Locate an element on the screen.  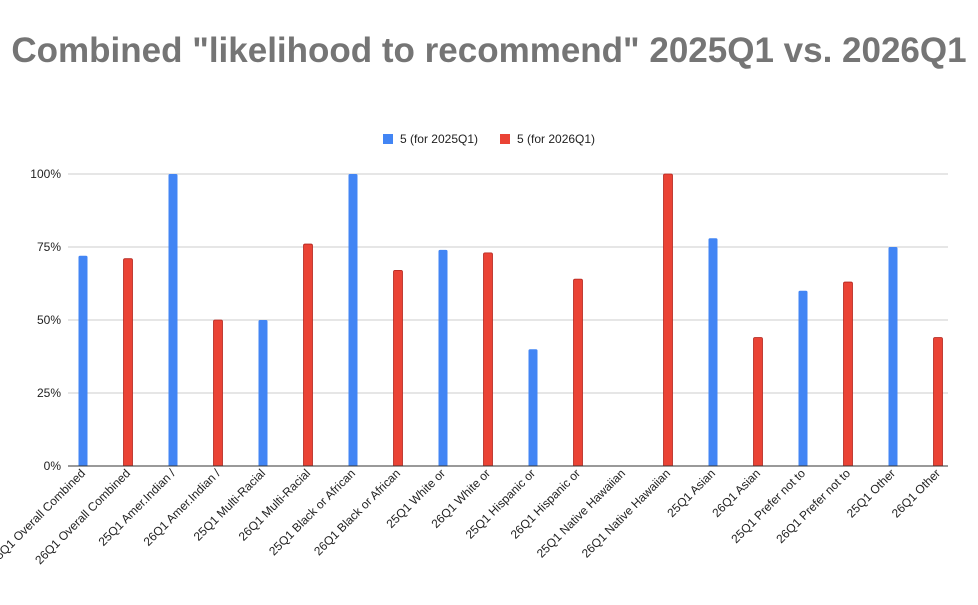
x-tick-label: 25Q1 Black or African is located at coordinates (312, 512).